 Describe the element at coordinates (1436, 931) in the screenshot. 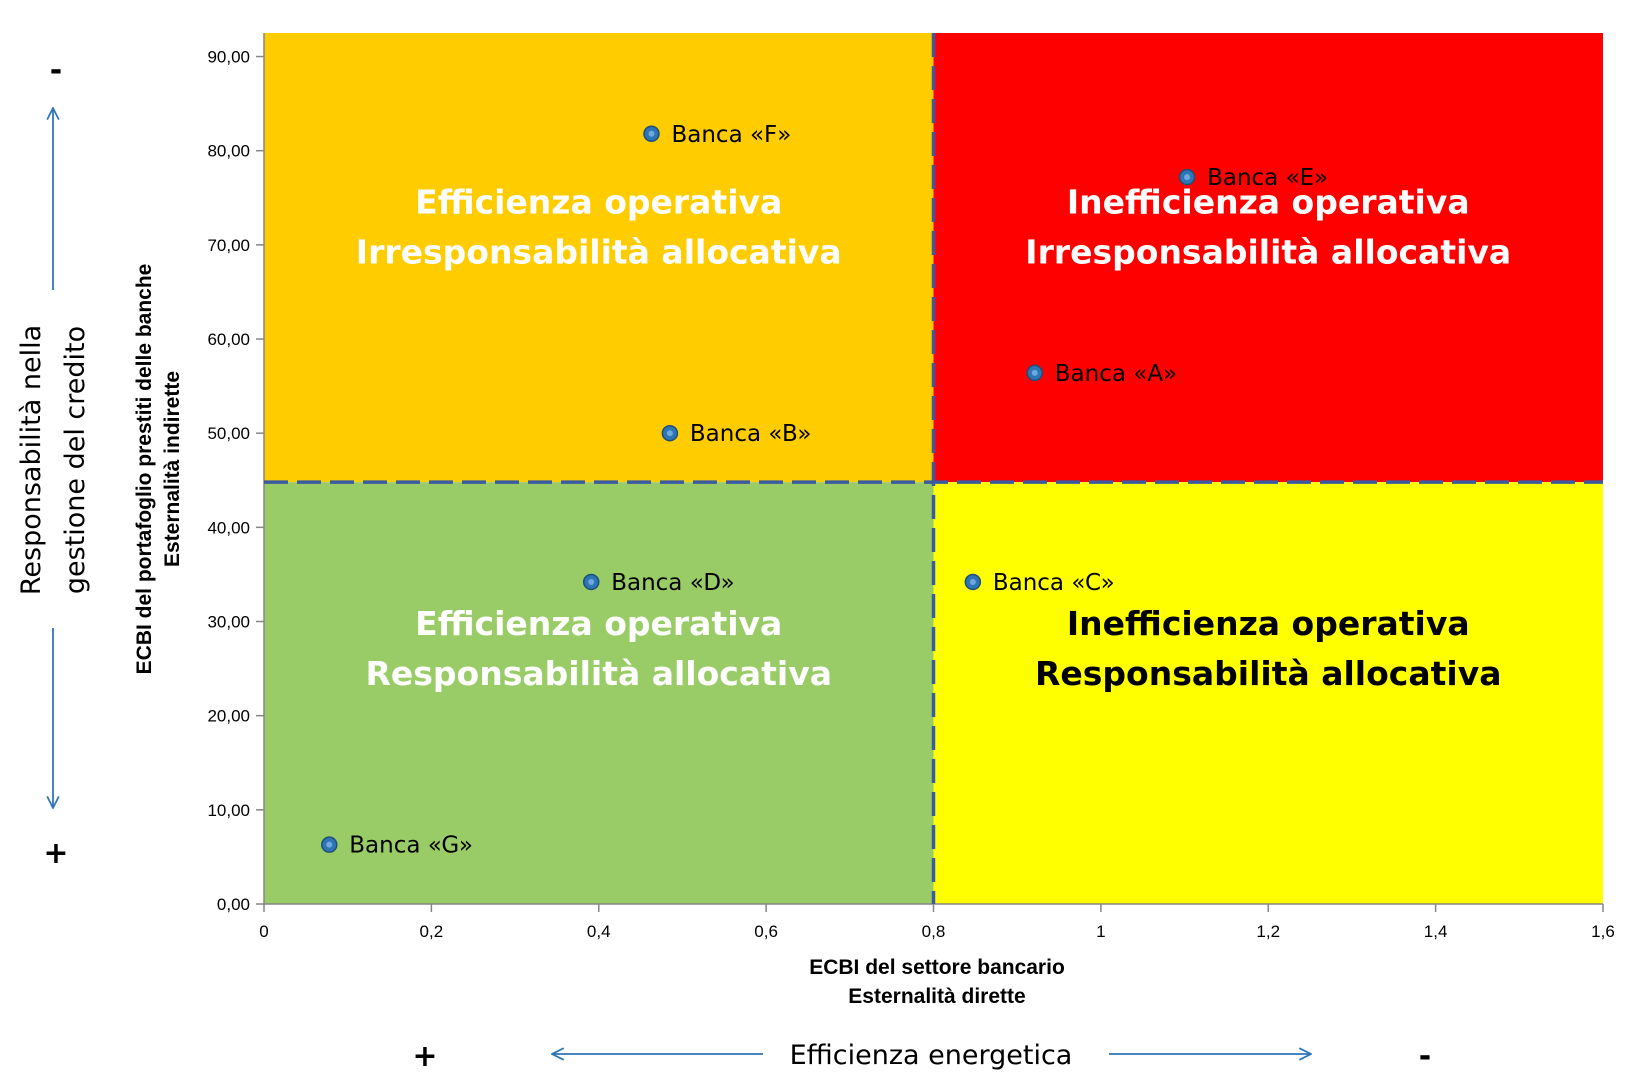

I see `x-tick-label: 1,4` at that location.